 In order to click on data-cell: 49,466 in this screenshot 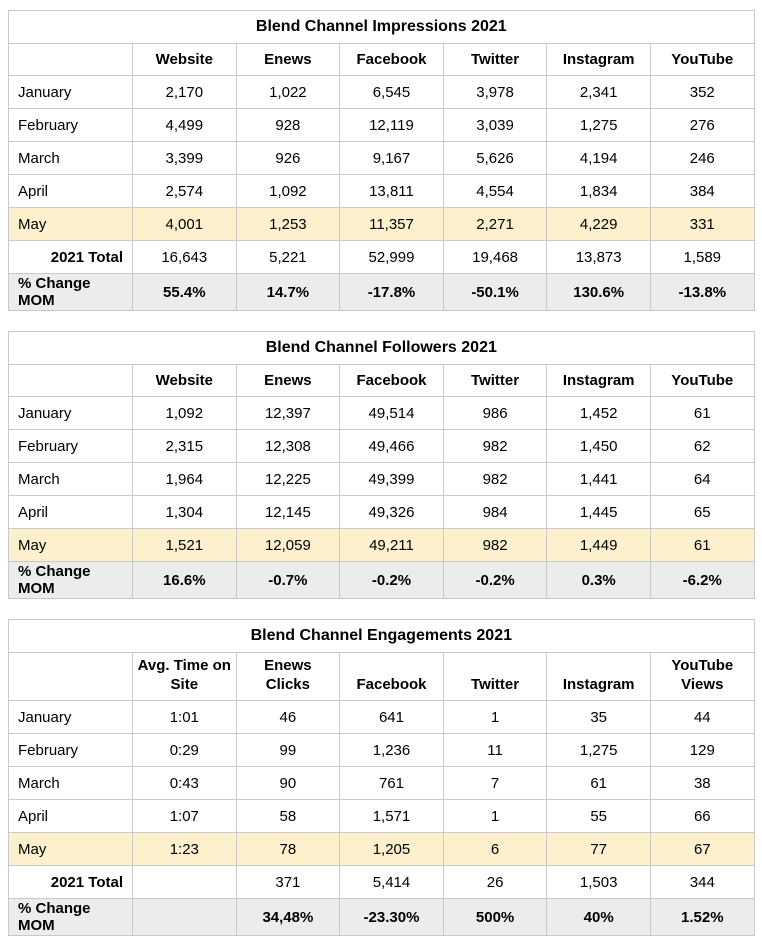, I will do `click(391, 446)`.